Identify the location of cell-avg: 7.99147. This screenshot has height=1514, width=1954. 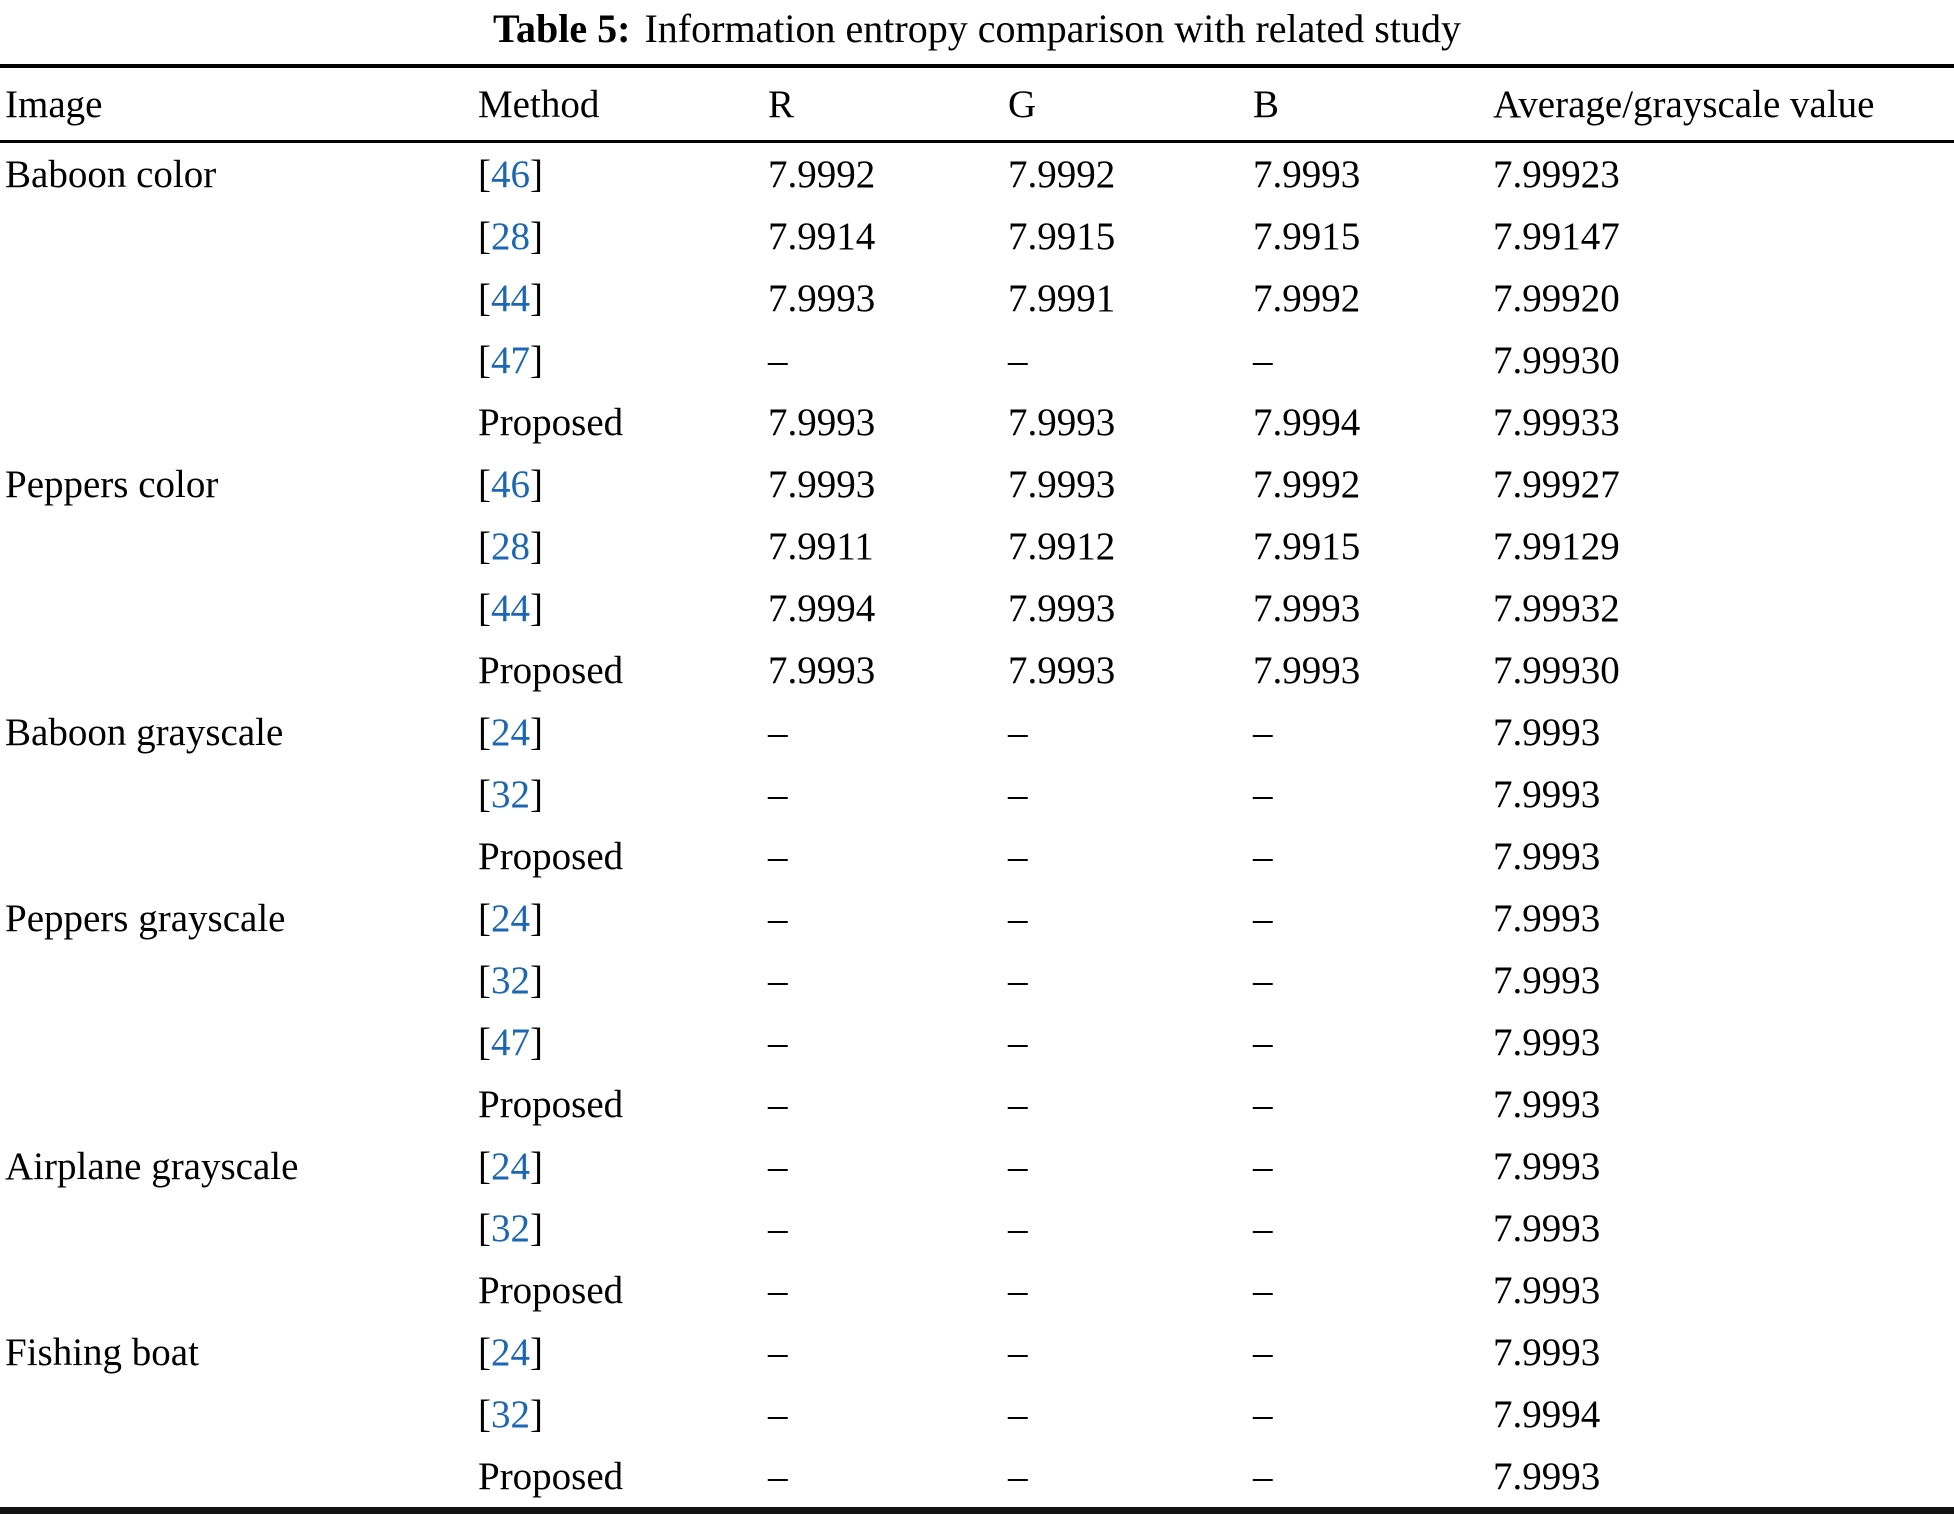
(1556, 236).